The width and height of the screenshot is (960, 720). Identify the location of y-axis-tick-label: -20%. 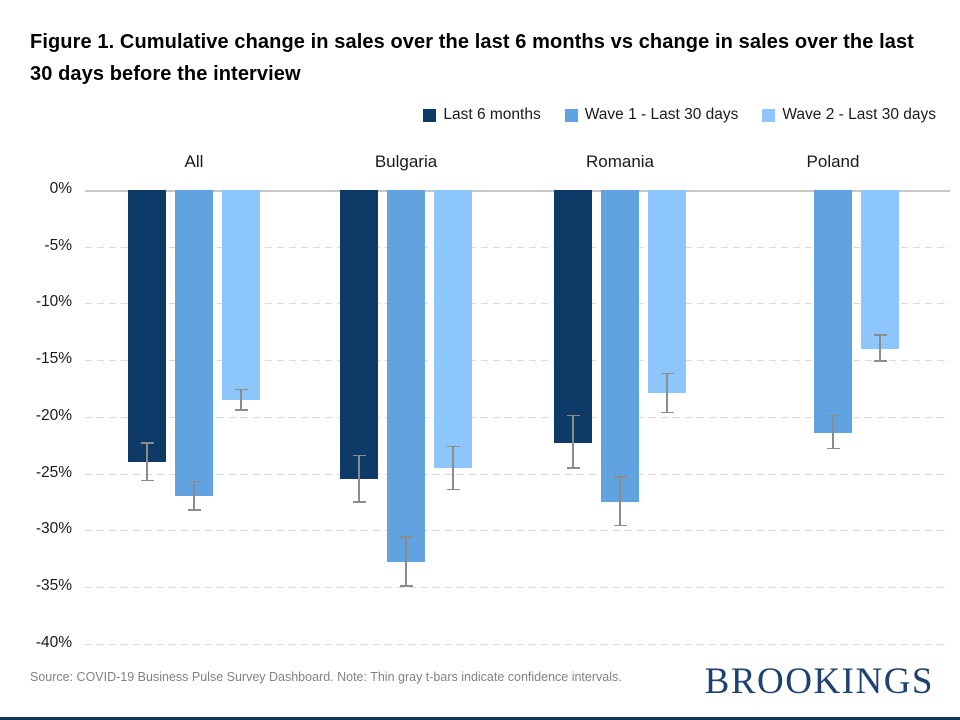
(53, 415).